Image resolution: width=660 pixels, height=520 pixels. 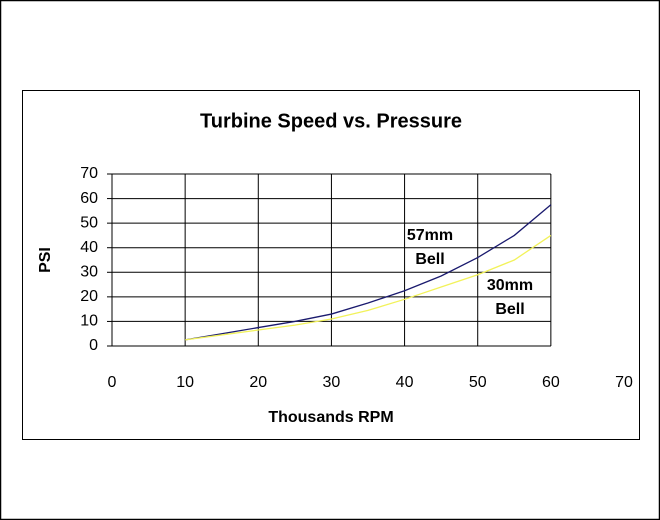 What do you see at coordinates (89, 272) in the screenshot?
I see `y-tick-label: 30` at bounding box center [89, 272].